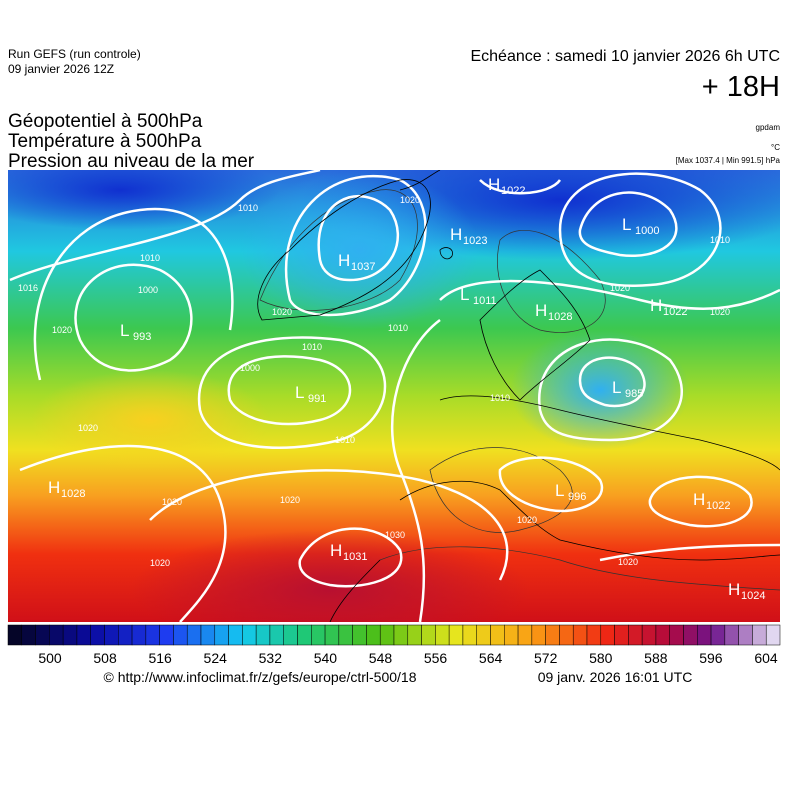 The height and width of the screenshot is (794, 788). I want to click on pressure-value: 996, so click(577, 497).